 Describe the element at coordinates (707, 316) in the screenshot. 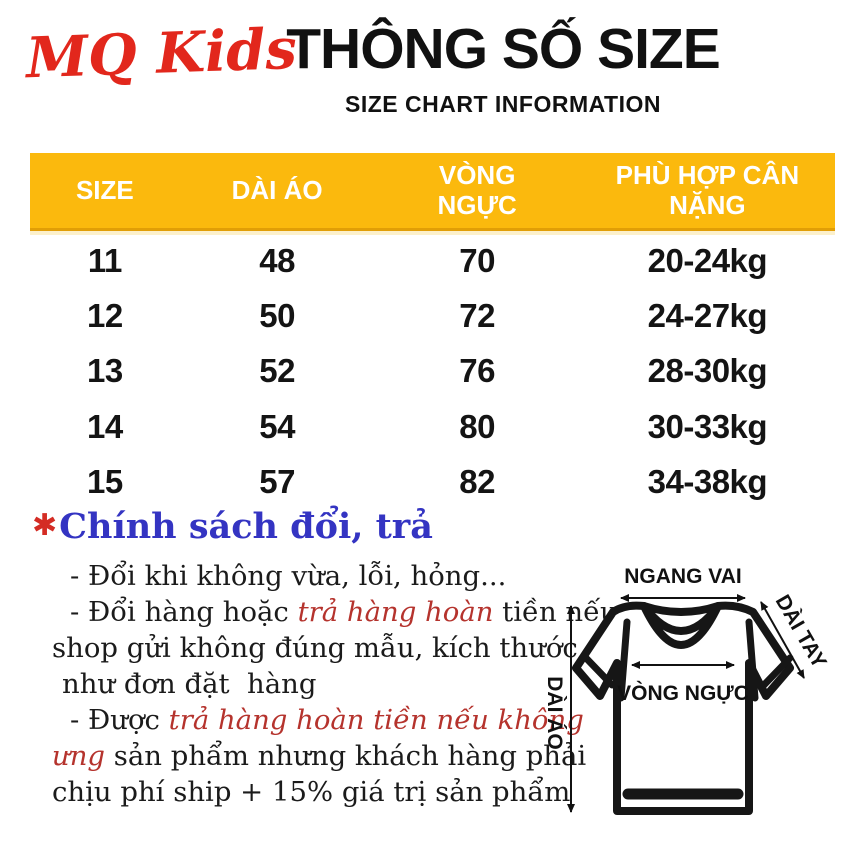

I see `table-cell: 24-27kg` at that location.